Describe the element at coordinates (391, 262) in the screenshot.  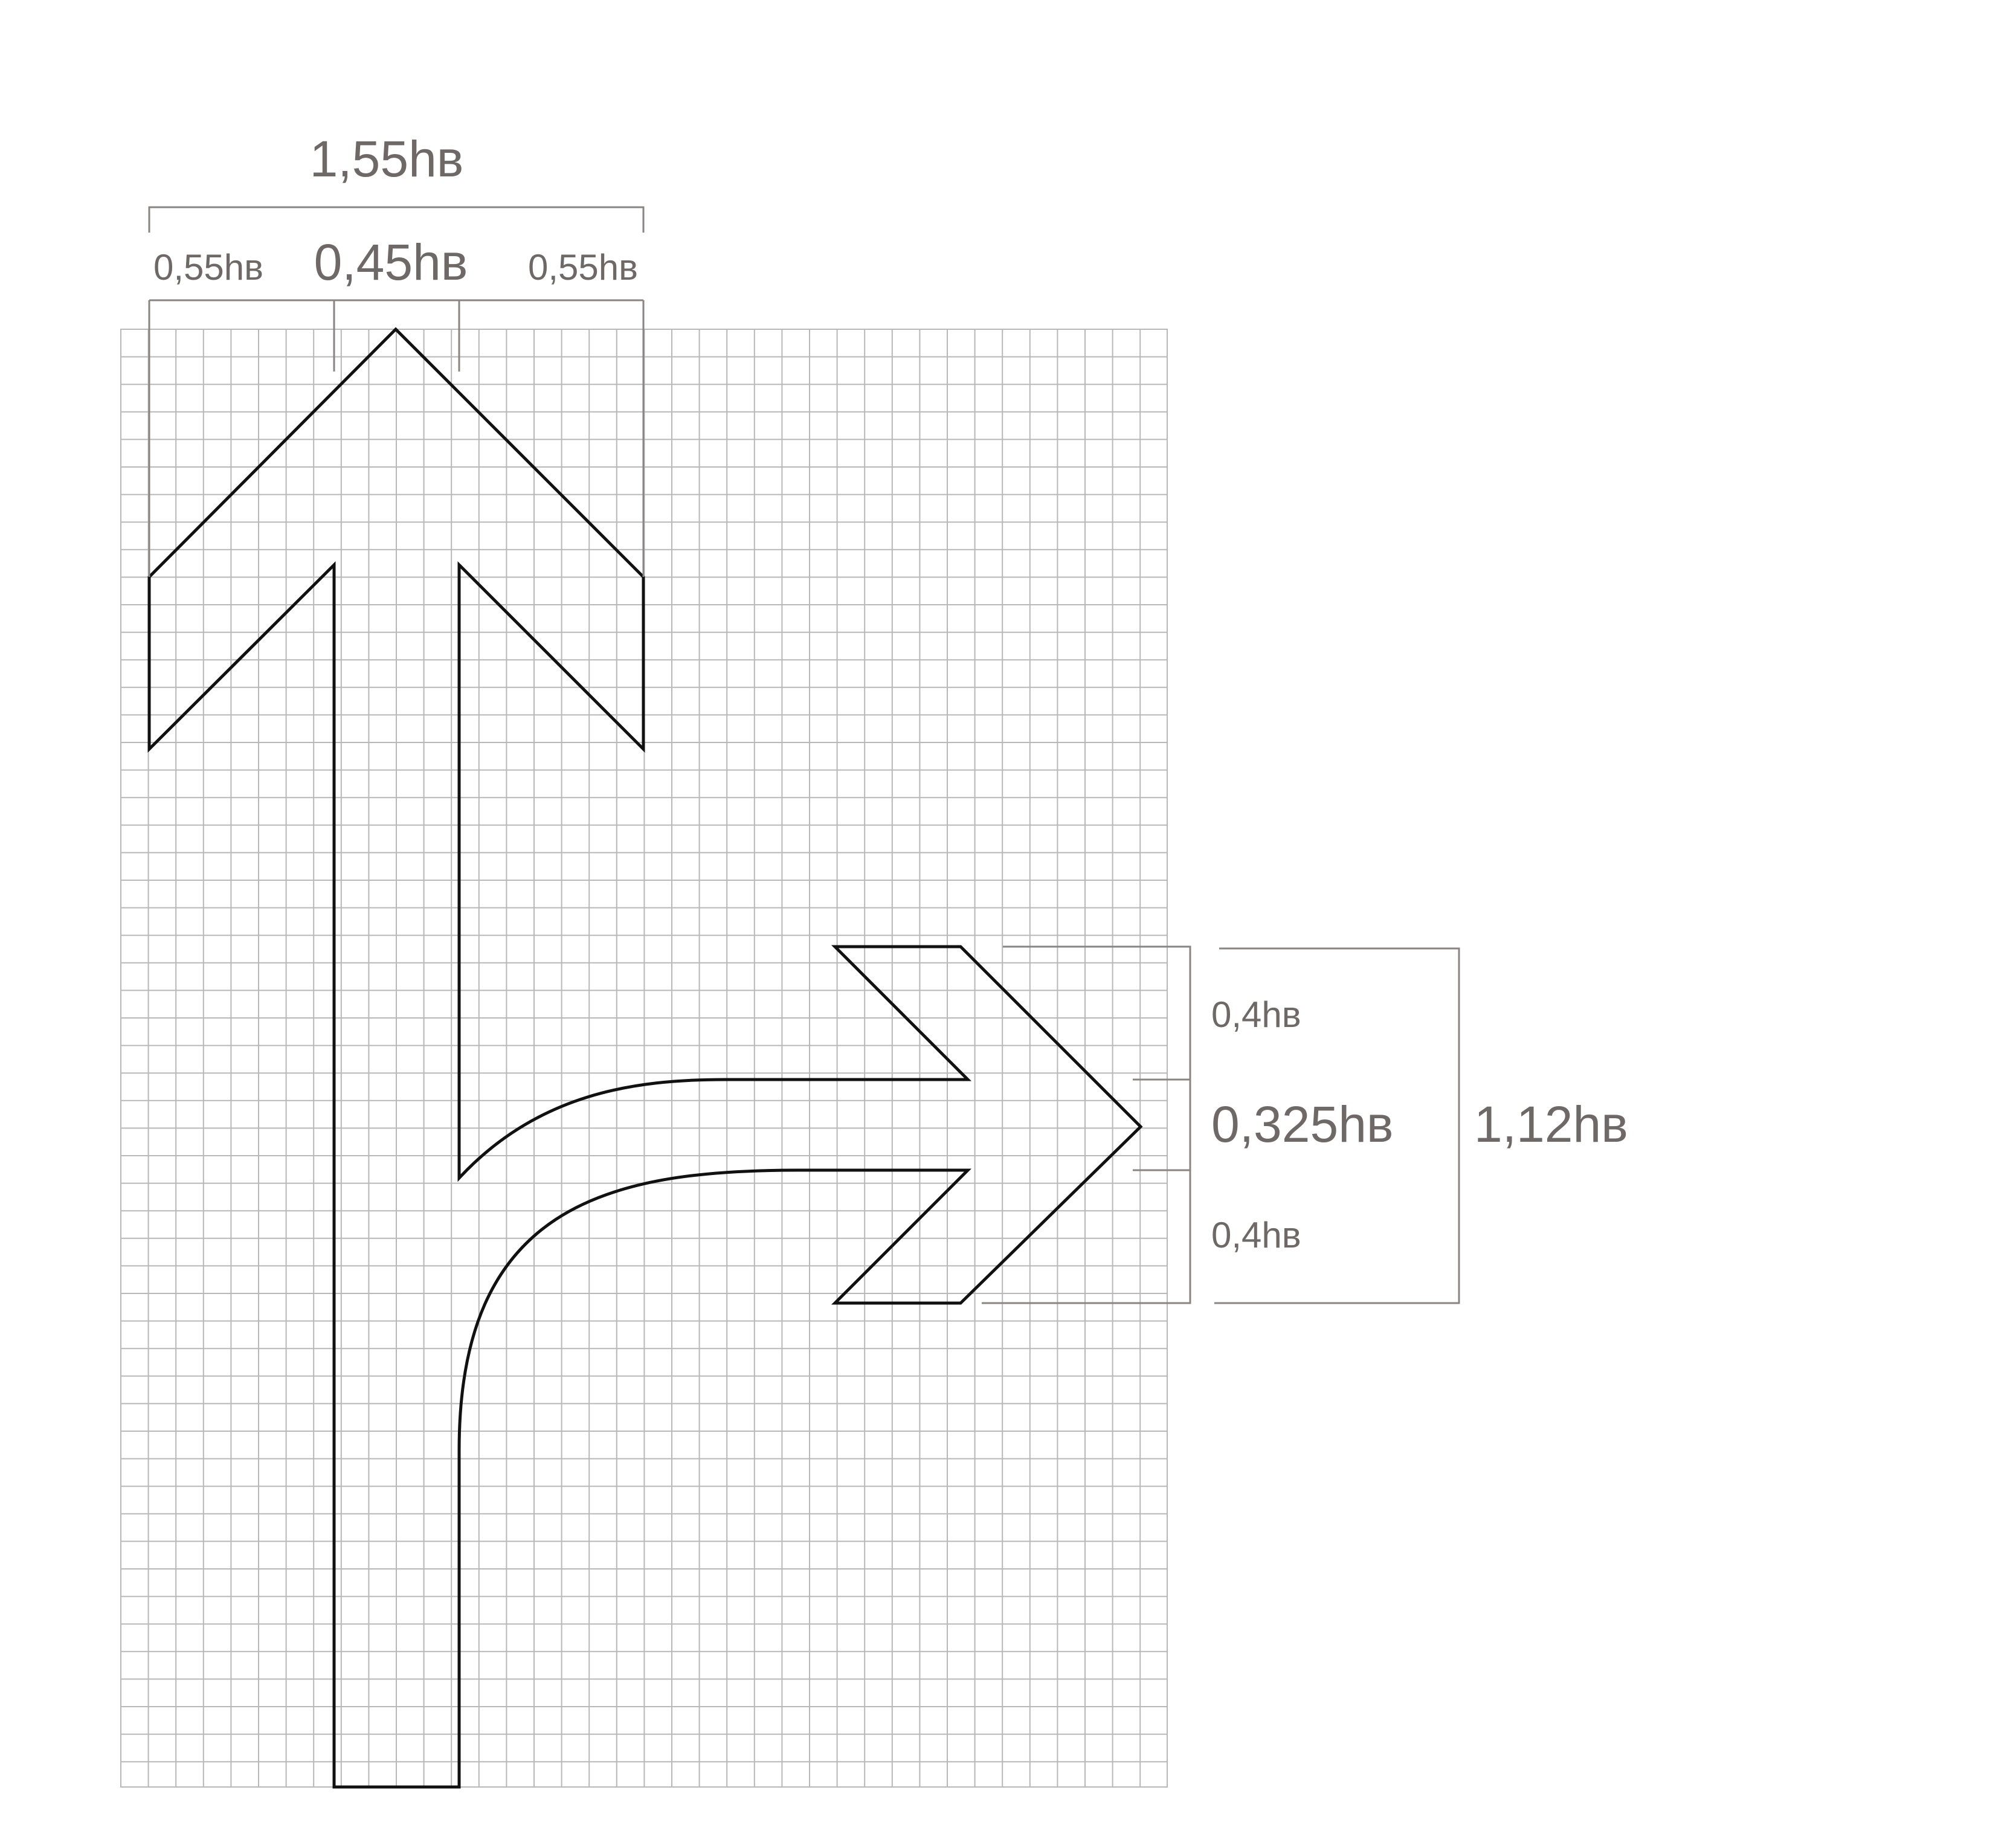
I see `shaft-width-label: 0,45hв` at that location.